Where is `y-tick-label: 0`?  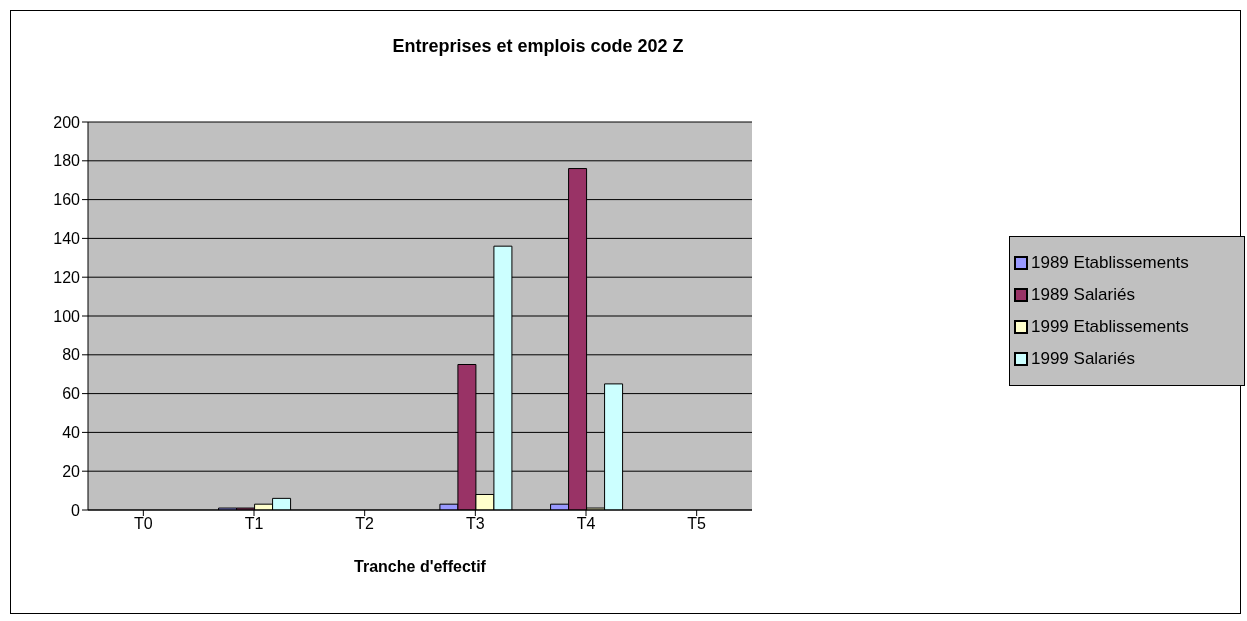
y-tick-label: 0 is located at coordinates (76, 510).